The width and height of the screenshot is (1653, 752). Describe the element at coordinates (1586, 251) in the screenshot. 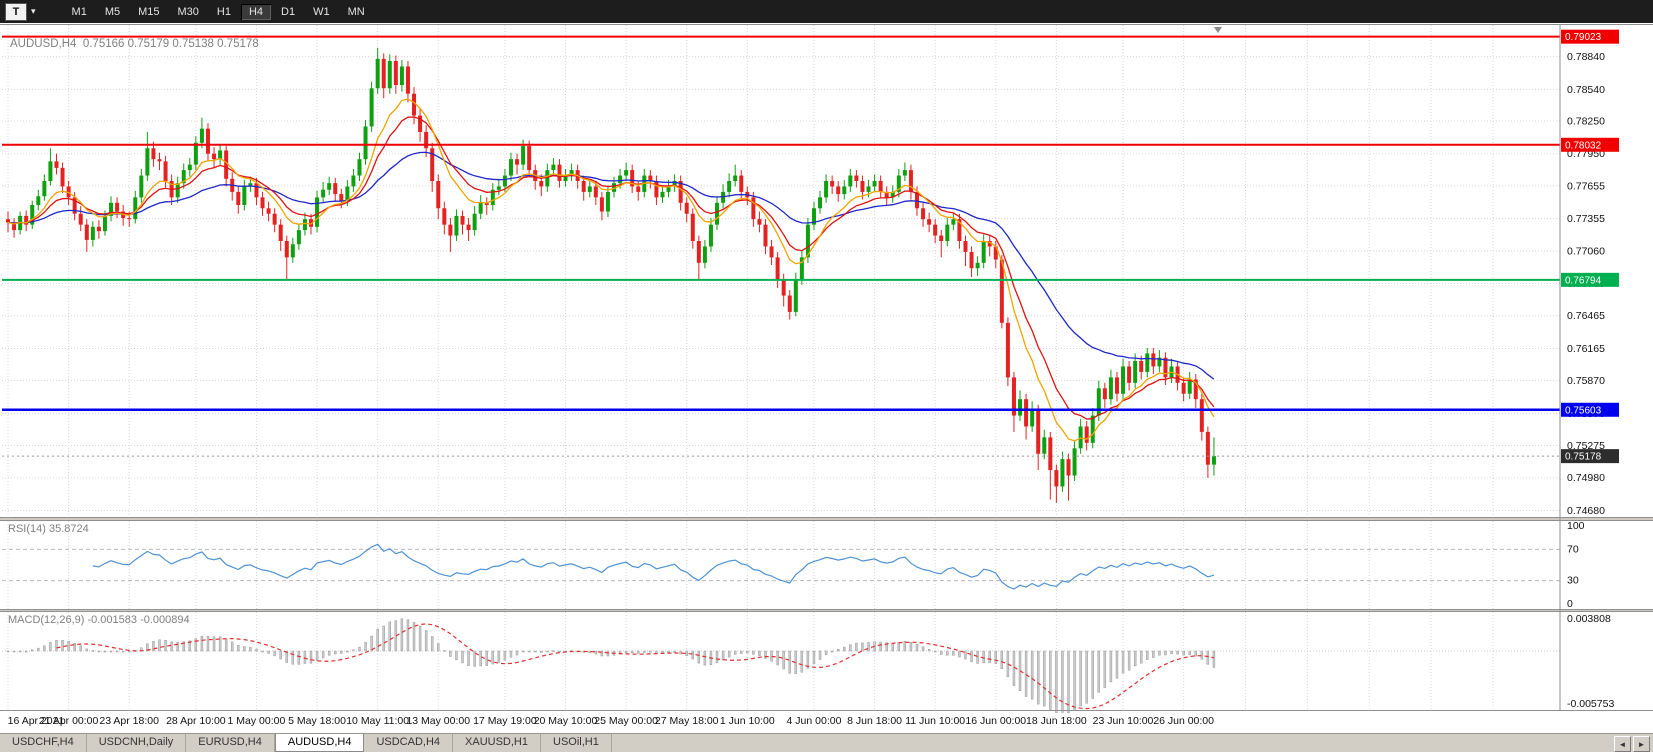

I see `svg-text: 0.77060` at that location.